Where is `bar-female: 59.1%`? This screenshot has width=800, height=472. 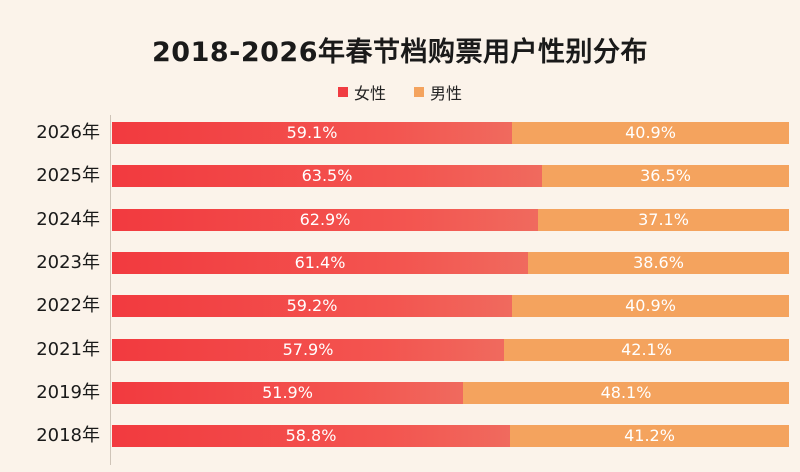
bar-female: 59.1% is located at coordinates (312, 133).